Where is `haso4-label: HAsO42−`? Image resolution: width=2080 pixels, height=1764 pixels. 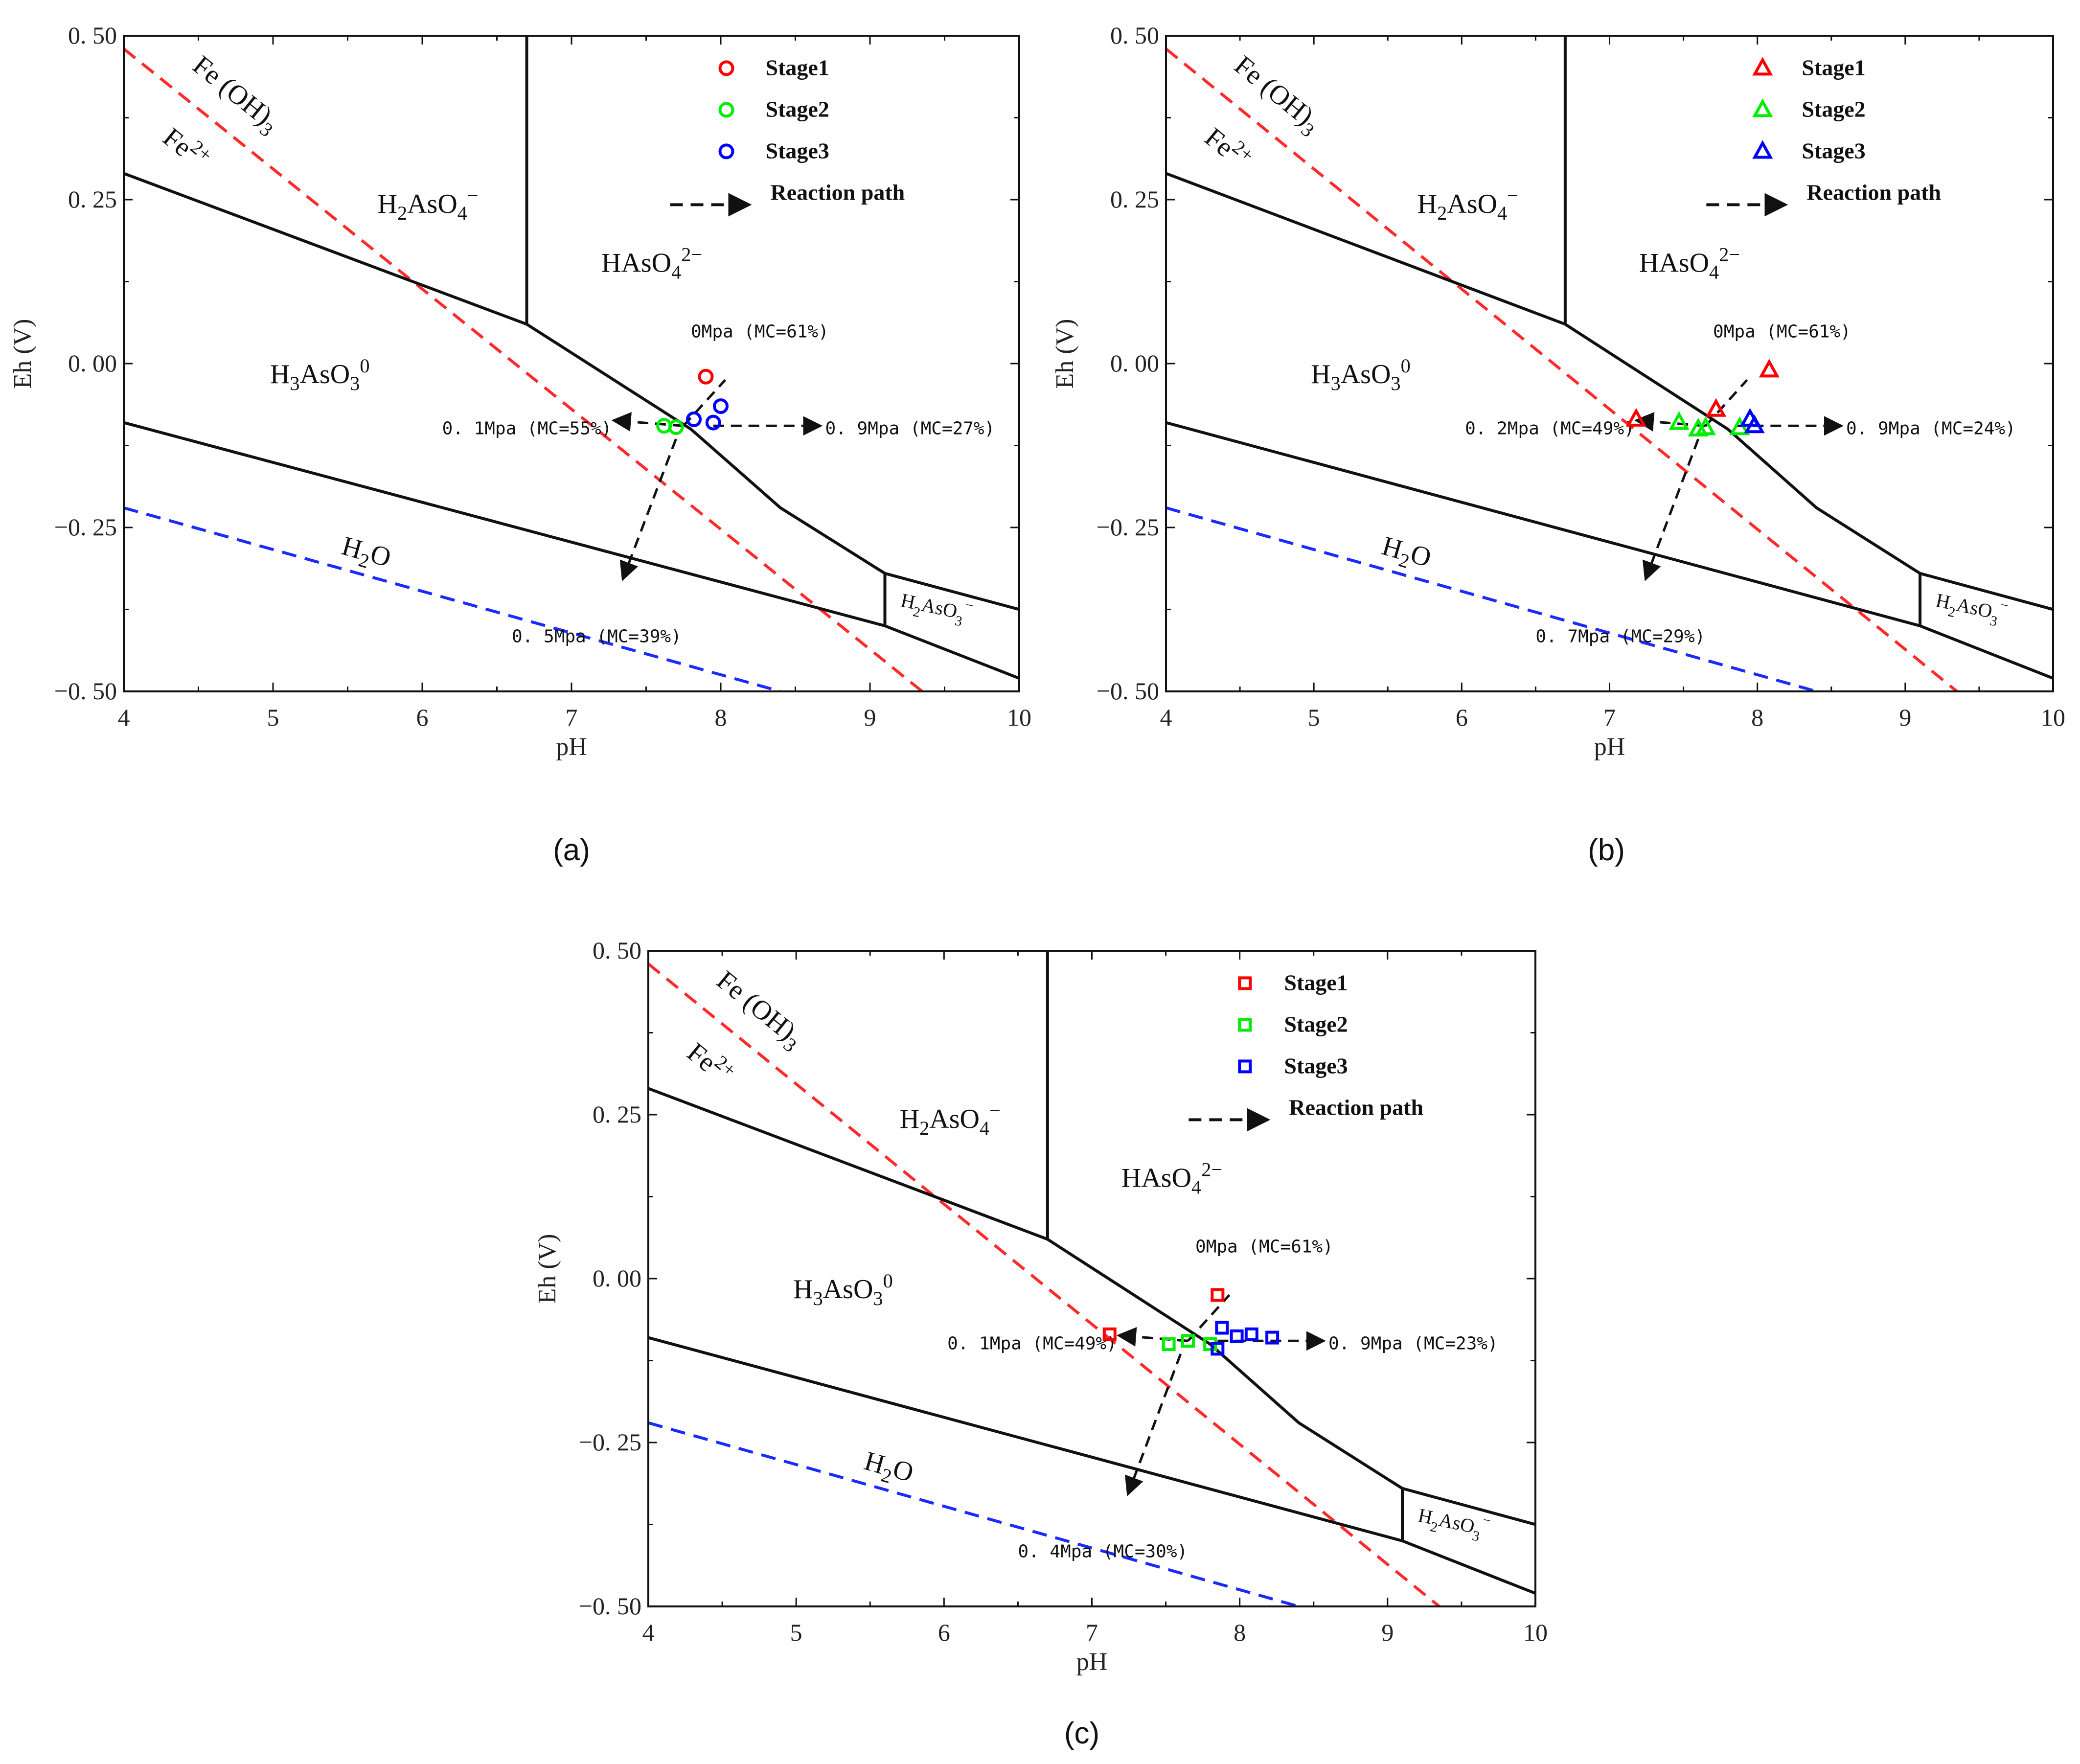
haso4-label: HAsO42− is located at coordinates (1689, 263).